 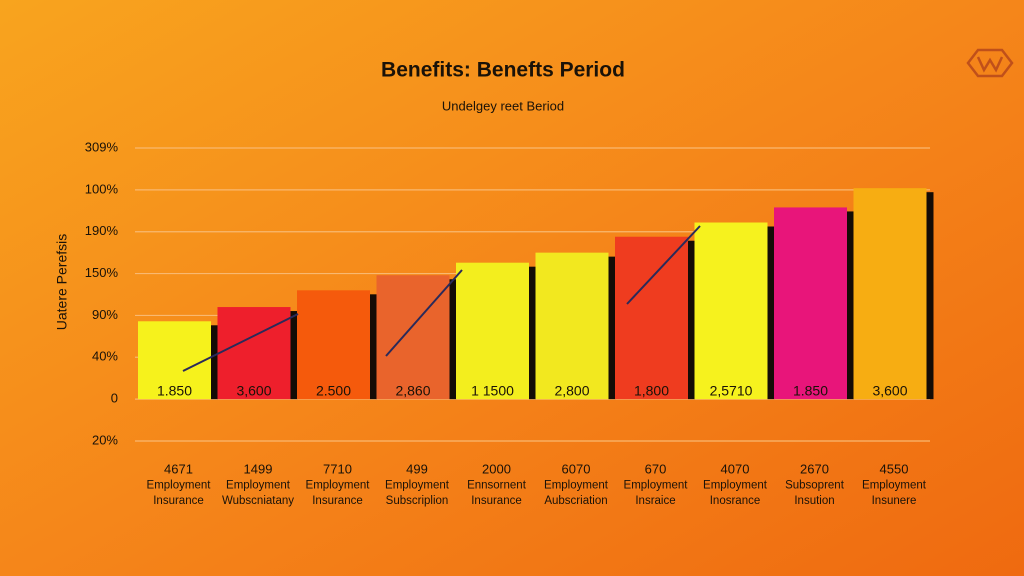 I want to click on x-tick-label: 499, so click(x=417, y=468).